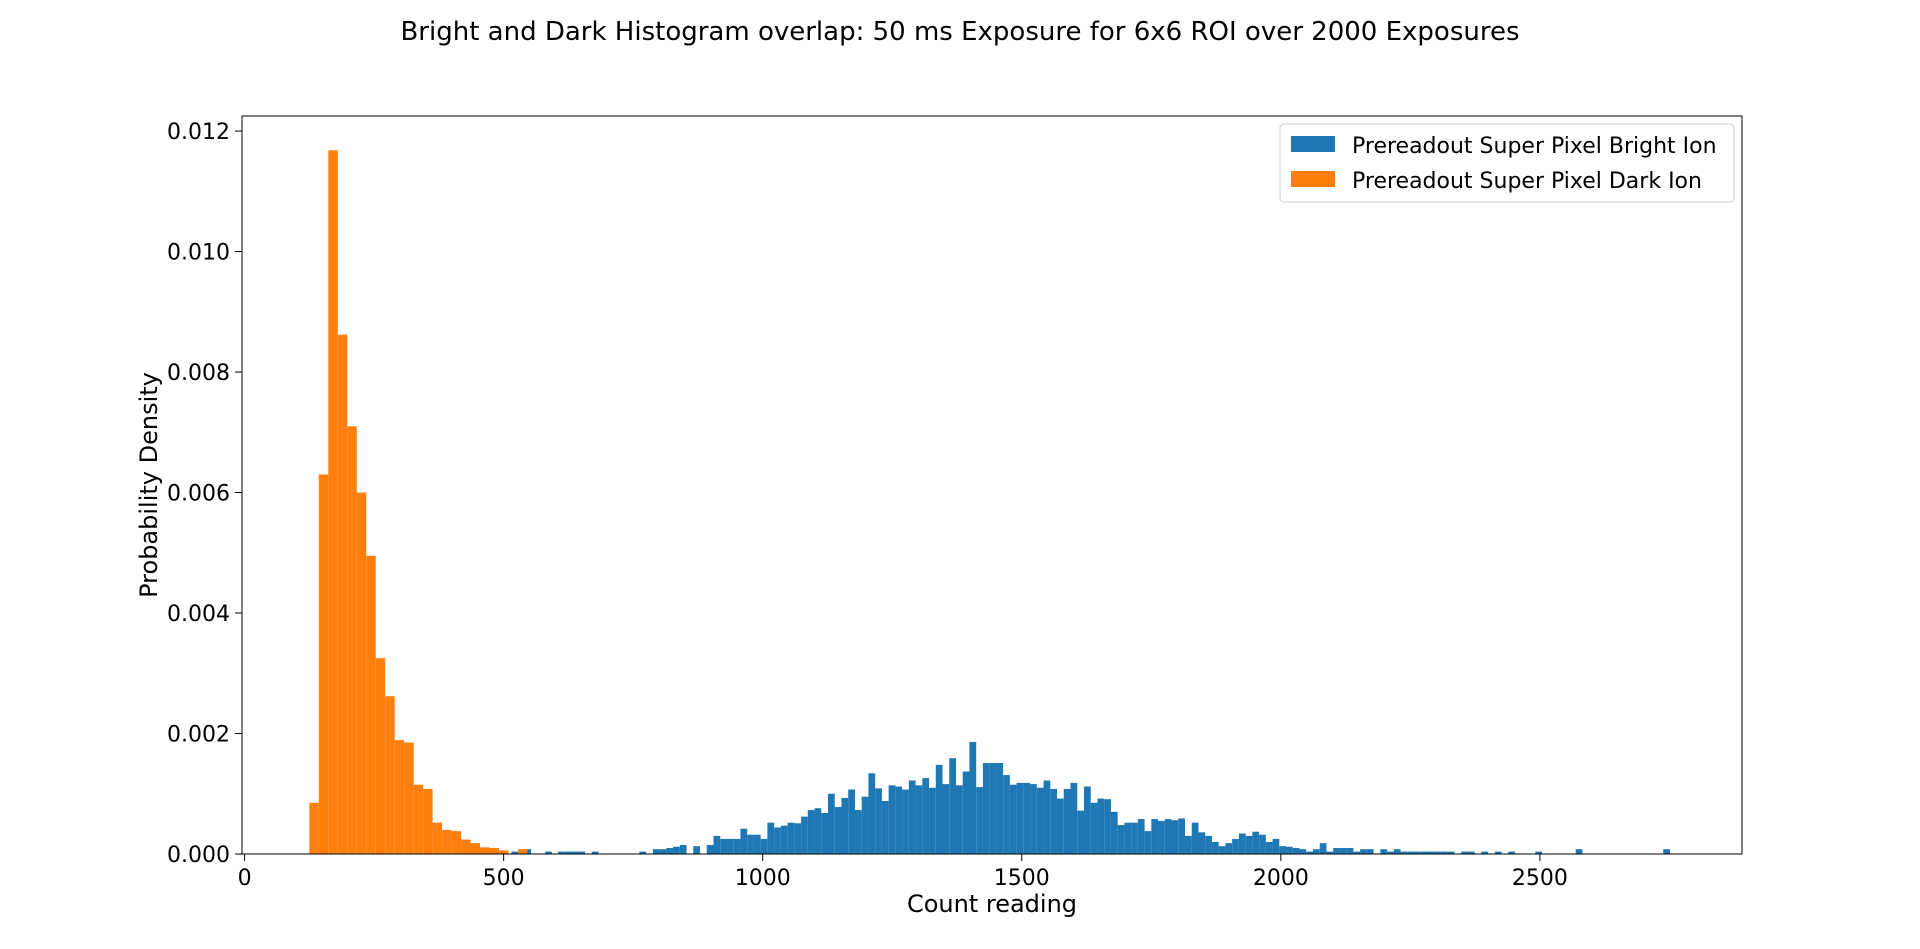  Describe the element at coordinates (903, 872) in the screenshot. I see `x-axis-ticks: 0 500 1000 1500 2000 2500` at that location.